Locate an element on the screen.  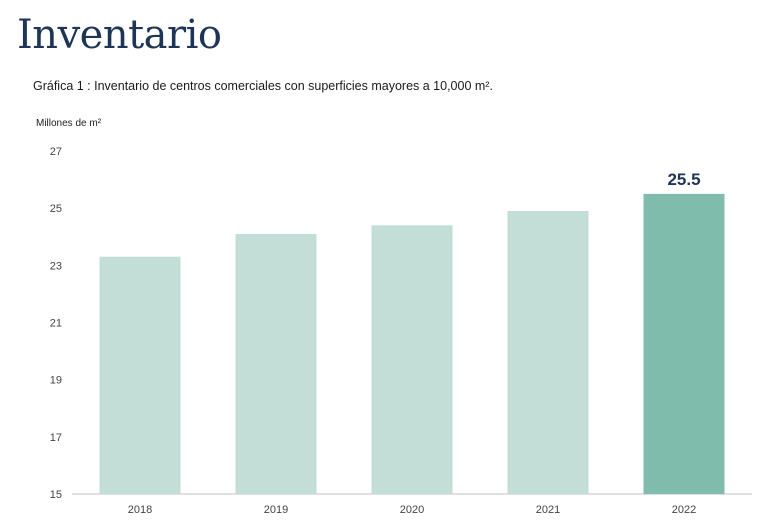
y-axis-label: Millones de m² is located at coordinates (69, 123).